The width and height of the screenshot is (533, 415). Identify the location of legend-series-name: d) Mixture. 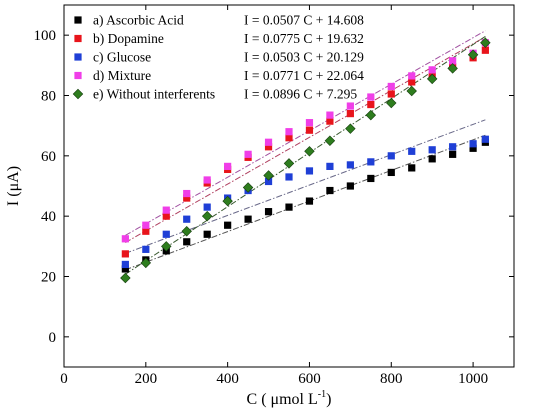
(122, 75).